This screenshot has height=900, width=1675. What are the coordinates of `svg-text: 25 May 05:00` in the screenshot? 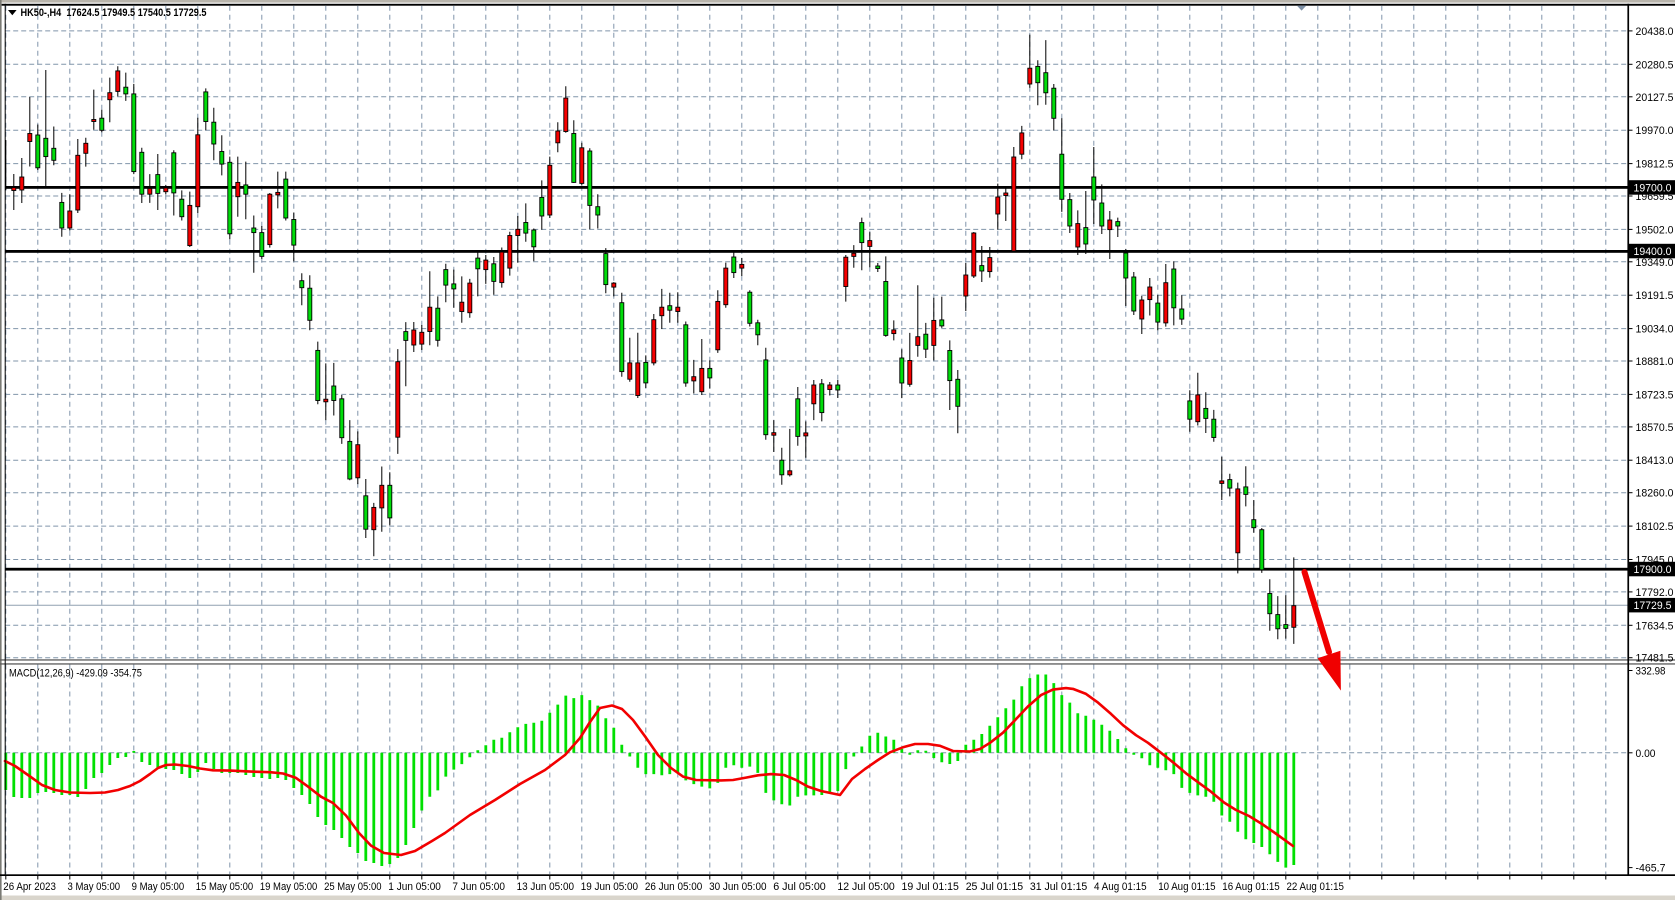 It's located at (352, 887).